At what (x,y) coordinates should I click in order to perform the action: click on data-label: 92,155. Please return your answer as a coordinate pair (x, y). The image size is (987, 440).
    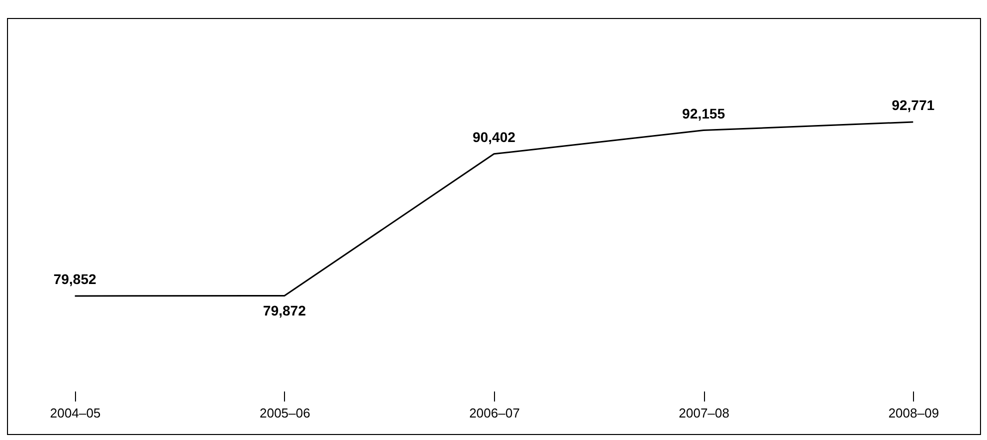
    Looking at the image, I should click on (704, 113).